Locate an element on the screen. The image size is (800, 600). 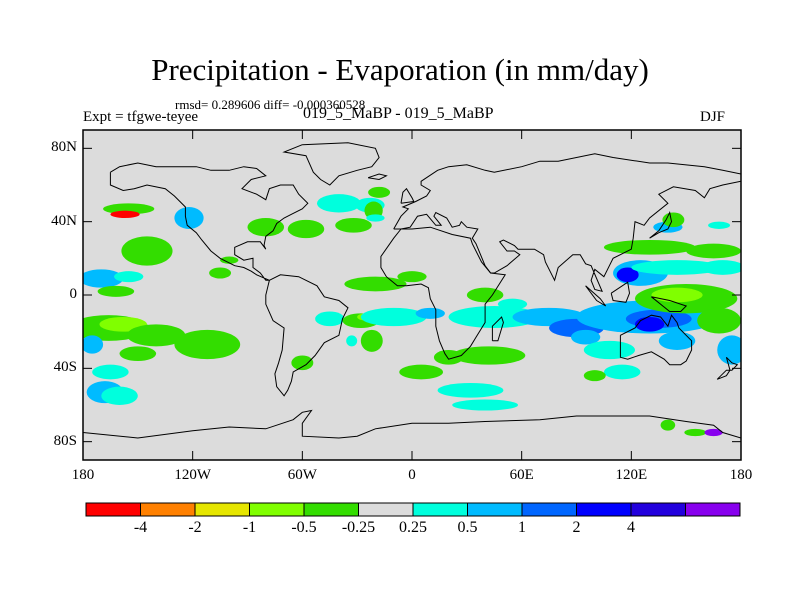
stats-label: rmsd= 0.289606 diff= -0.000360528 is located at coordinates (270, 104).